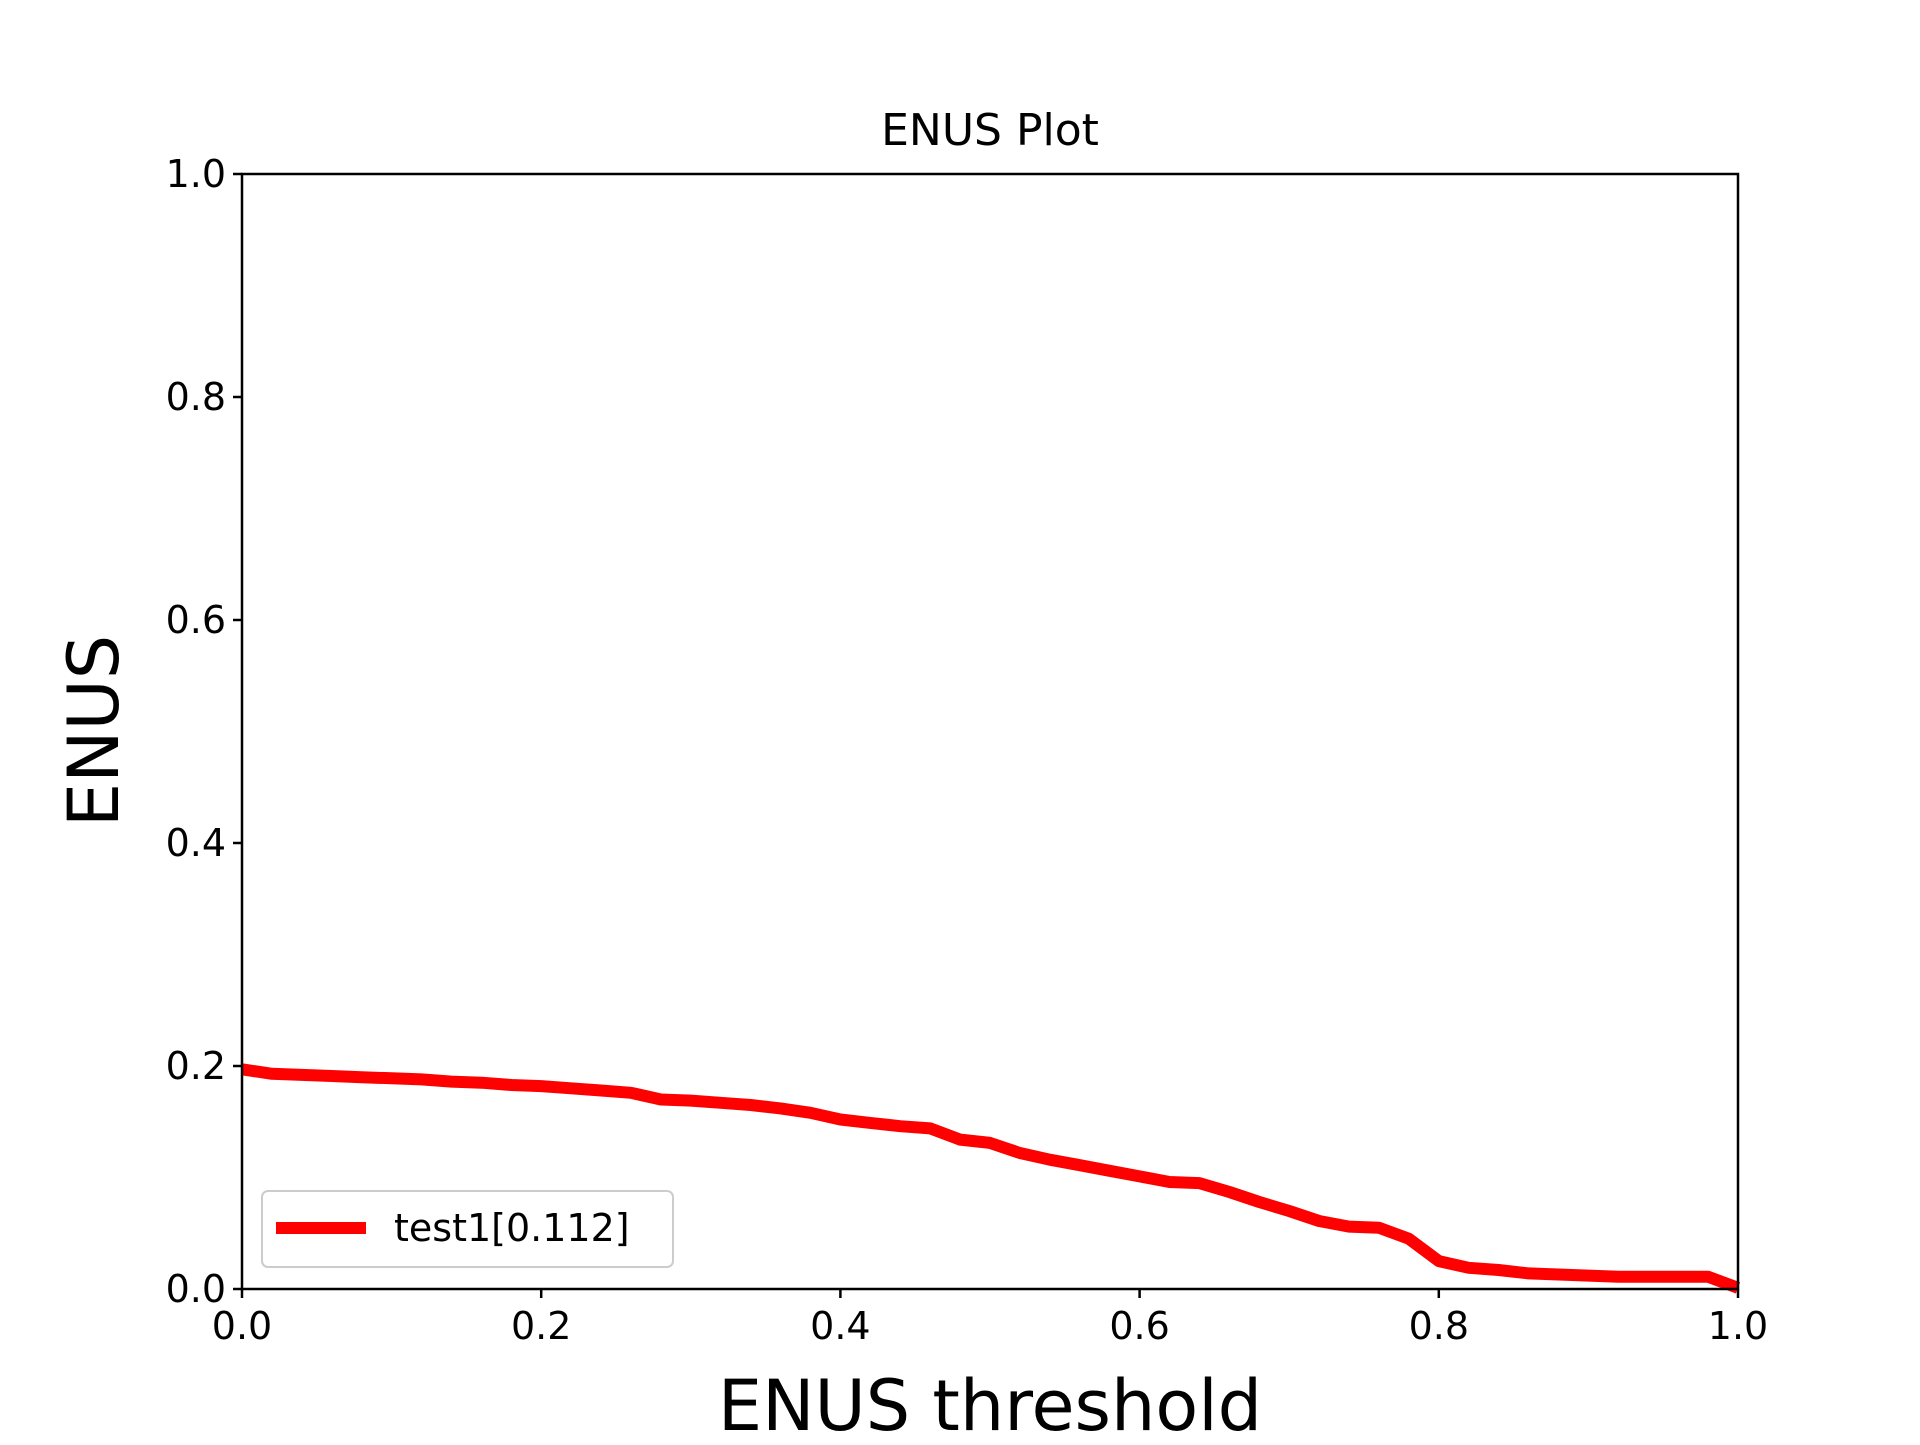  What do you see at coordinates (196, 397) in the screenshot?
I see `y-tick-label: 0.8` at bounding box center [196, 397].